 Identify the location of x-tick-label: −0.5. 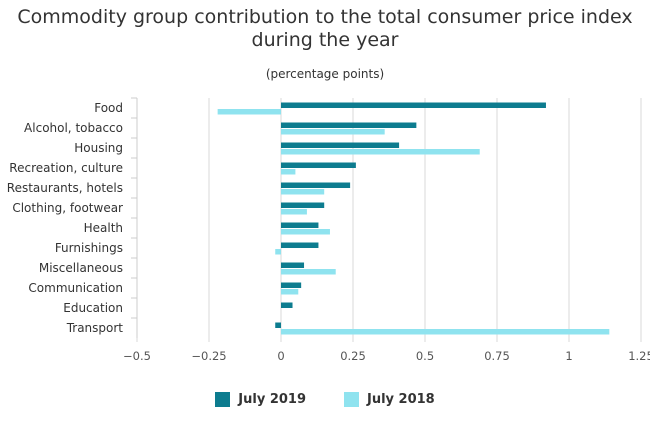
(137, 356).